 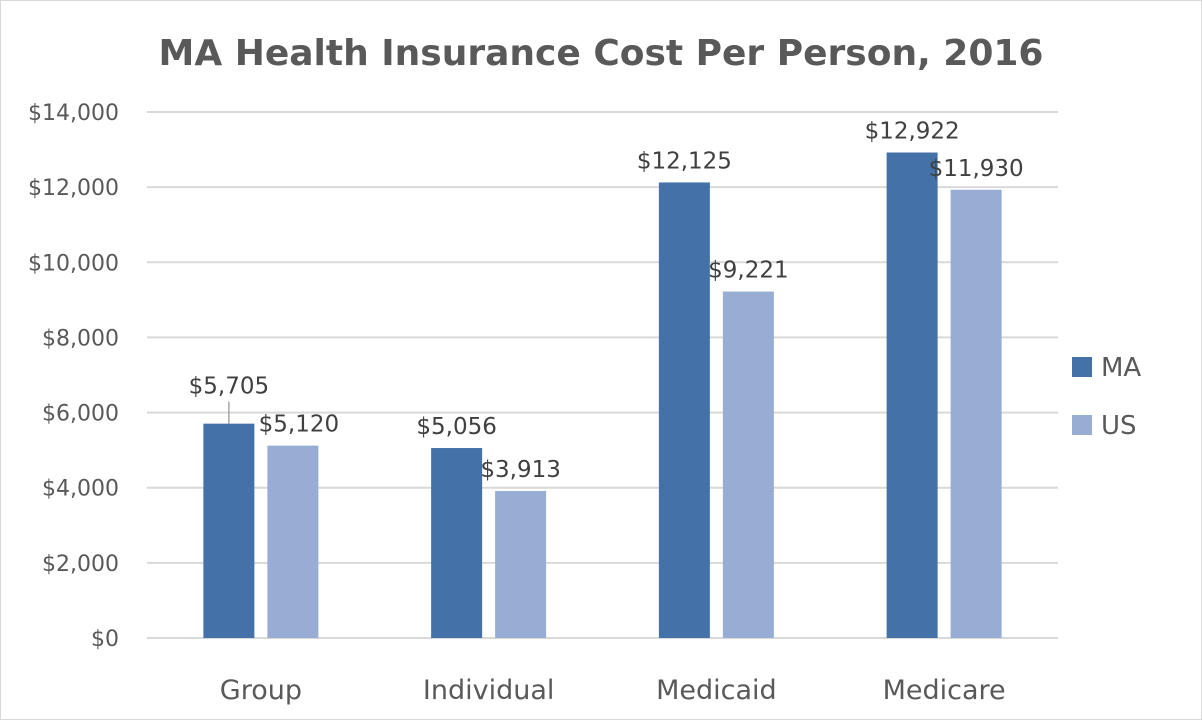 What do you see at coordinates (80, 564) in the screenshot?
I see `y-tick-label: $2,000` at bounding box center [80, 564].